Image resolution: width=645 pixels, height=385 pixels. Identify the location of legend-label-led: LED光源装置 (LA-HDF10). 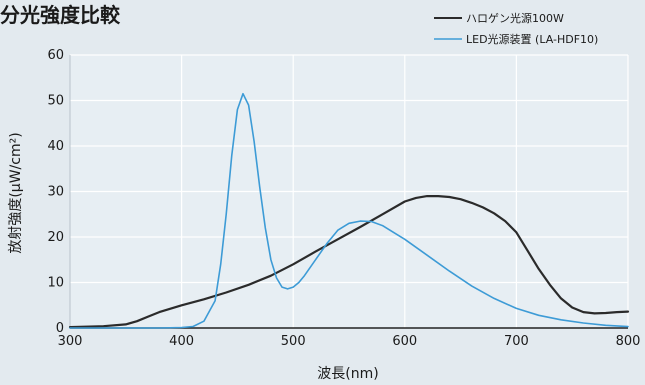
(532, 39).